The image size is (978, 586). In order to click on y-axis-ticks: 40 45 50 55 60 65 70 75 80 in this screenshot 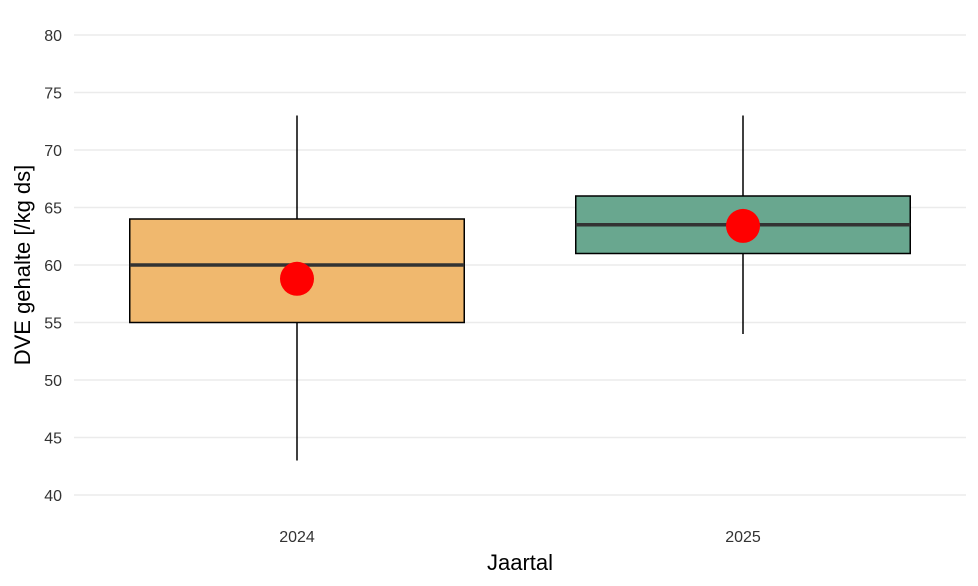, I will do `click(53, 266)`.